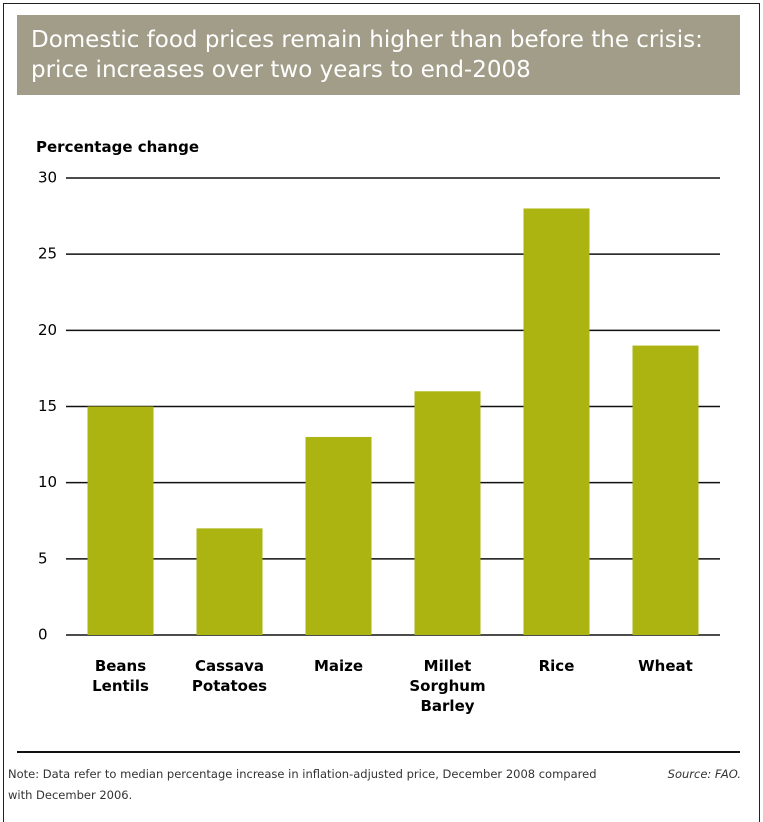 The width and height of the screenshot is (763, 822). Describe the element at coordinates (47, 482) in the screenshot. I see `y-tick-label: 10` at that location.